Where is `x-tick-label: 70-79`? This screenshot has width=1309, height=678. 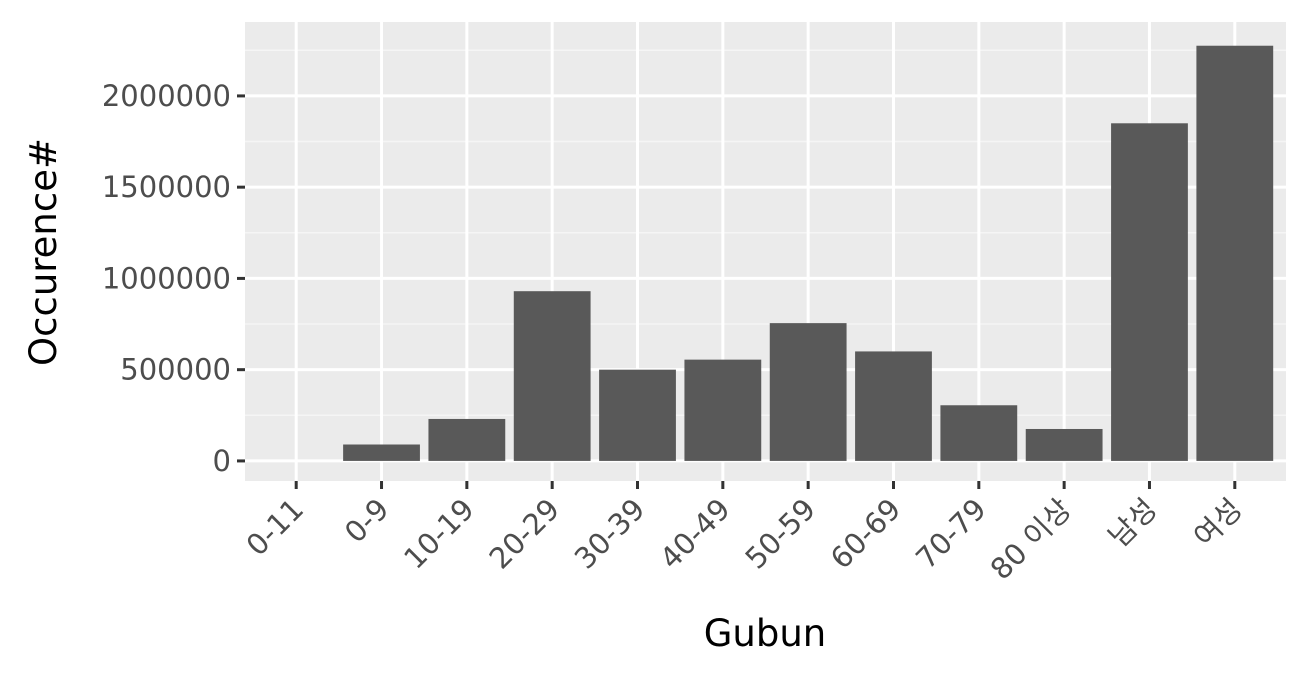
x-tick-label: 70-79 is located at coordinates (951, 534).